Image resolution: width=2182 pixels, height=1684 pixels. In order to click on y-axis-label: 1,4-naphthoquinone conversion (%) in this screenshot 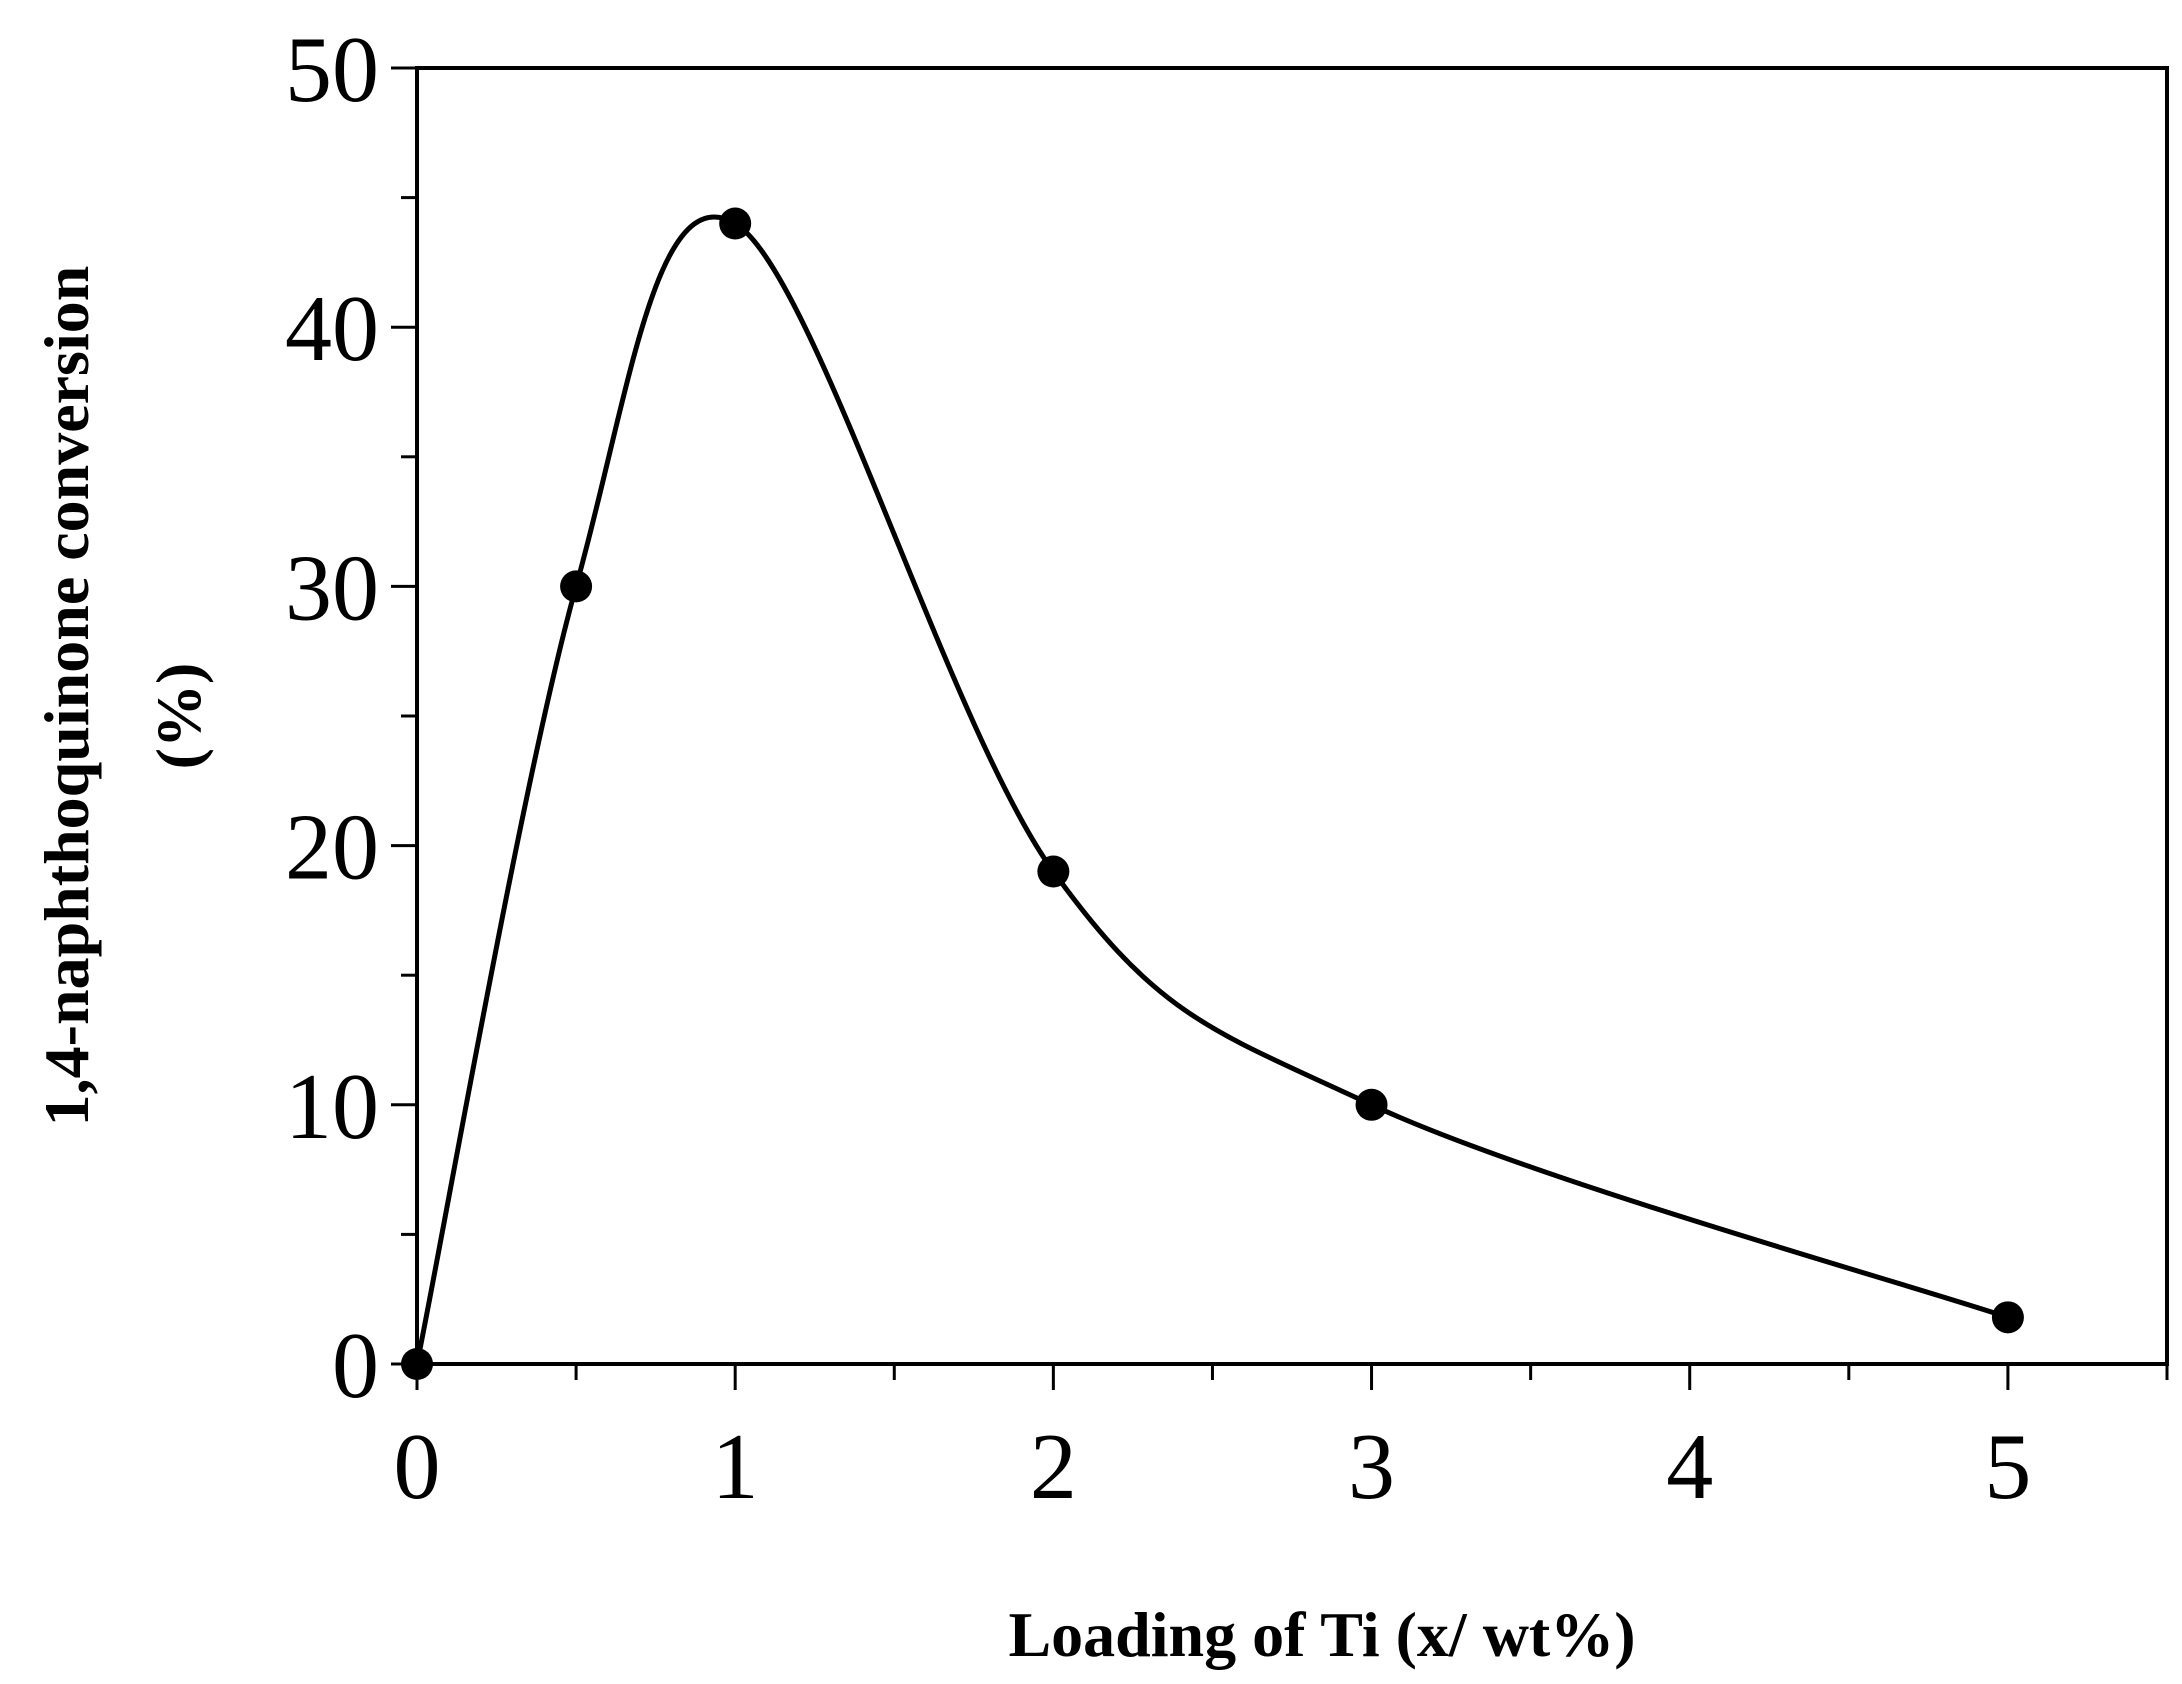, I will do `click(122, 696)`.